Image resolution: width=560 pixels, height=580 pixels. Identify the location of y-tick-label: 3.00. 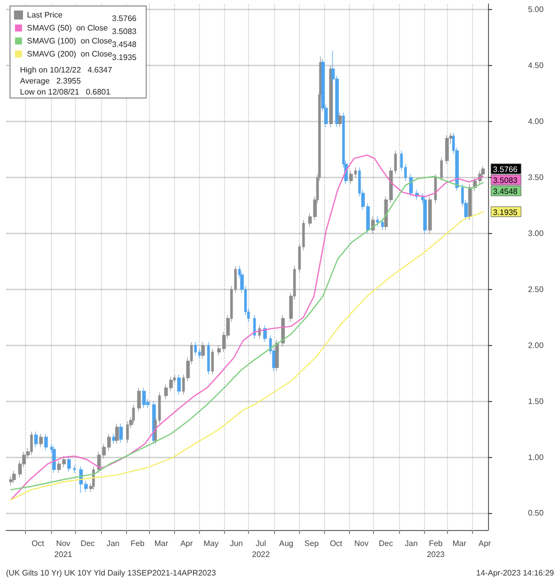
(536, 233).